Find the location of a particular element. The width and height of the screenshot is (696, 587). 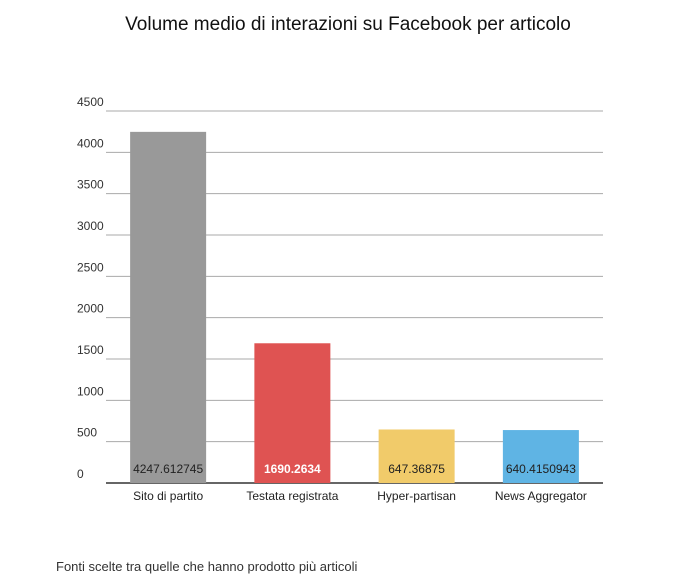

x-category-label: Testata registrata is located at coordinates (292, 496).